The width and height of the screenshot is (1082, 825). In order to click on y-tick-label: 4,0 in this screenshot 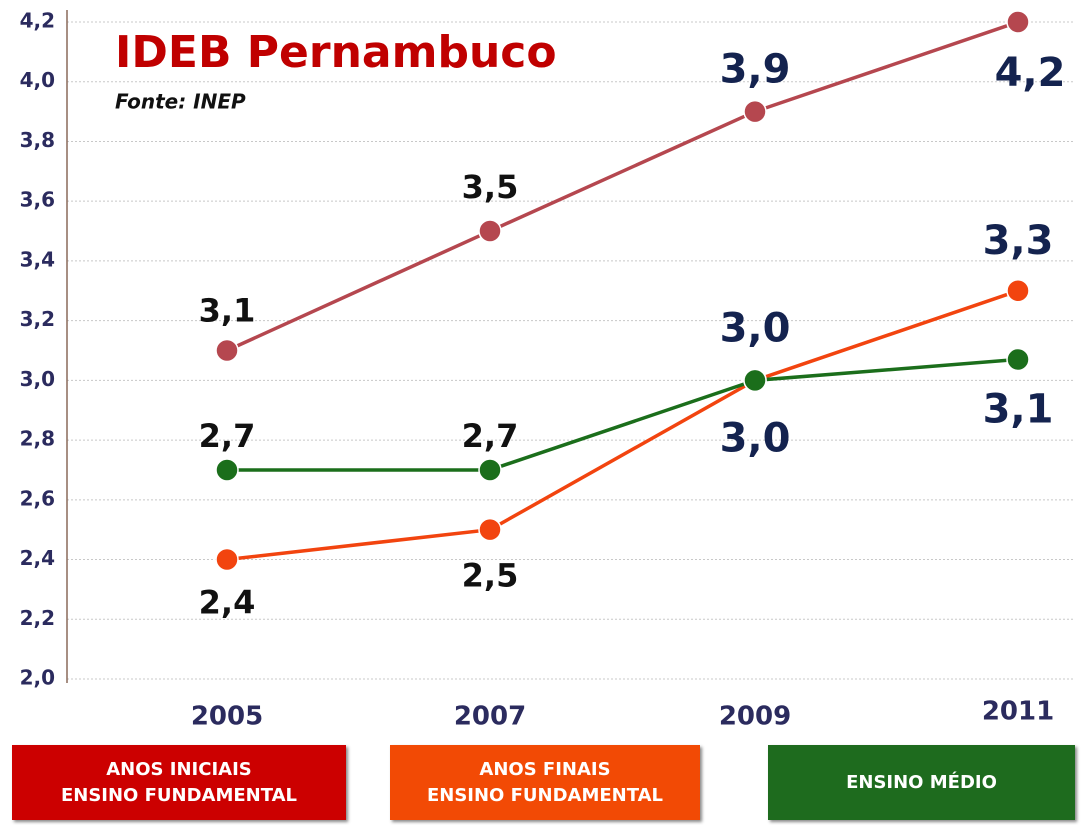, I will do `click(37, 80)`.